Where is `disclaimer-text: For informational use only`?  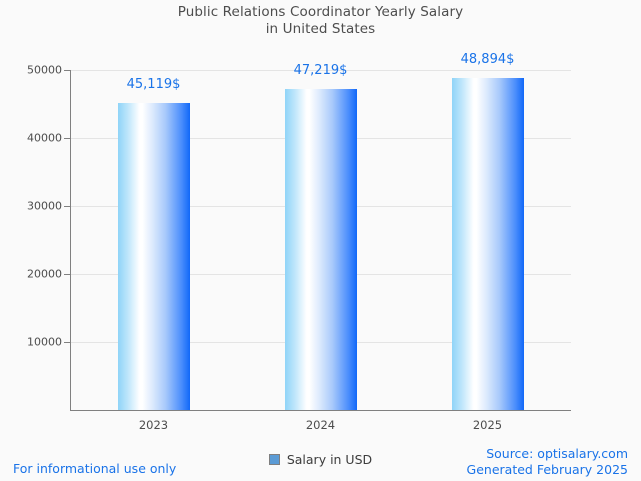 disclaimer-text: For informational use only is located at coordinates (95, 468).